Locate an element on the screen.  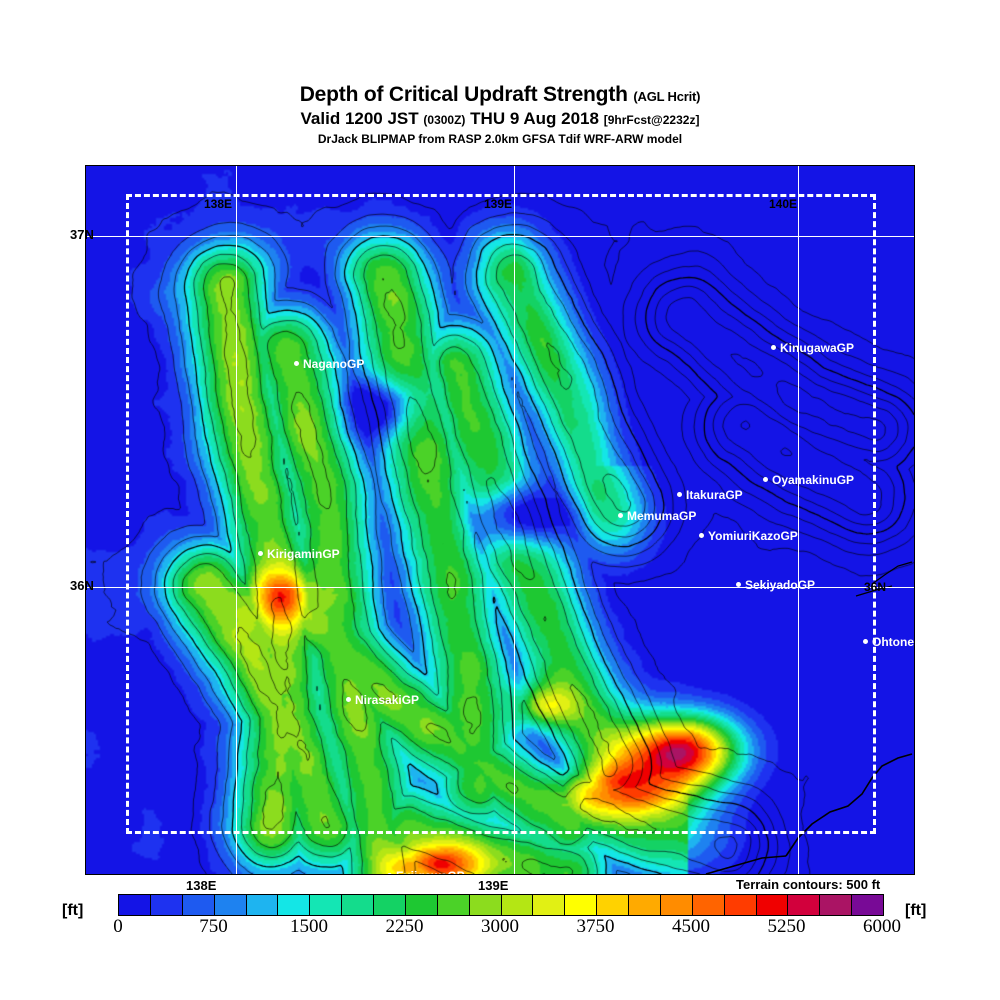
site-ohtone: Ohtone is located at coordinates (888, 642).